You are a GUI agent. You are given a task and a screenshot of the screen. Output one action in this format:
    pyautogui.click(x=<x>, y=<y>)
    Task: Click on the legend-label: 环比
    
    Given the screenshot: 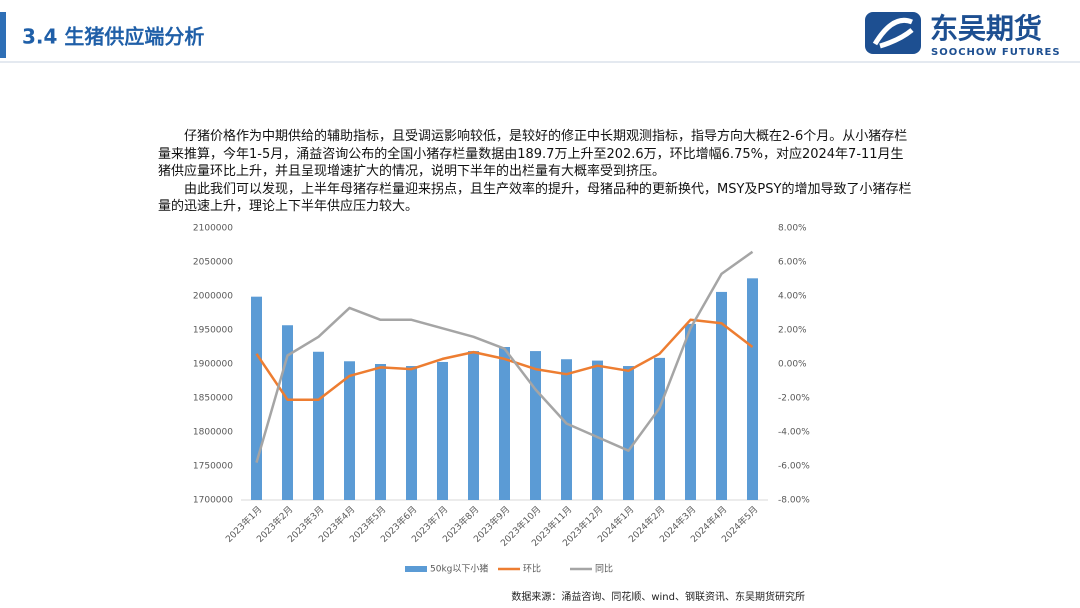 What is the action you would take?
    pyautogui.click(x=532, y=569)
    